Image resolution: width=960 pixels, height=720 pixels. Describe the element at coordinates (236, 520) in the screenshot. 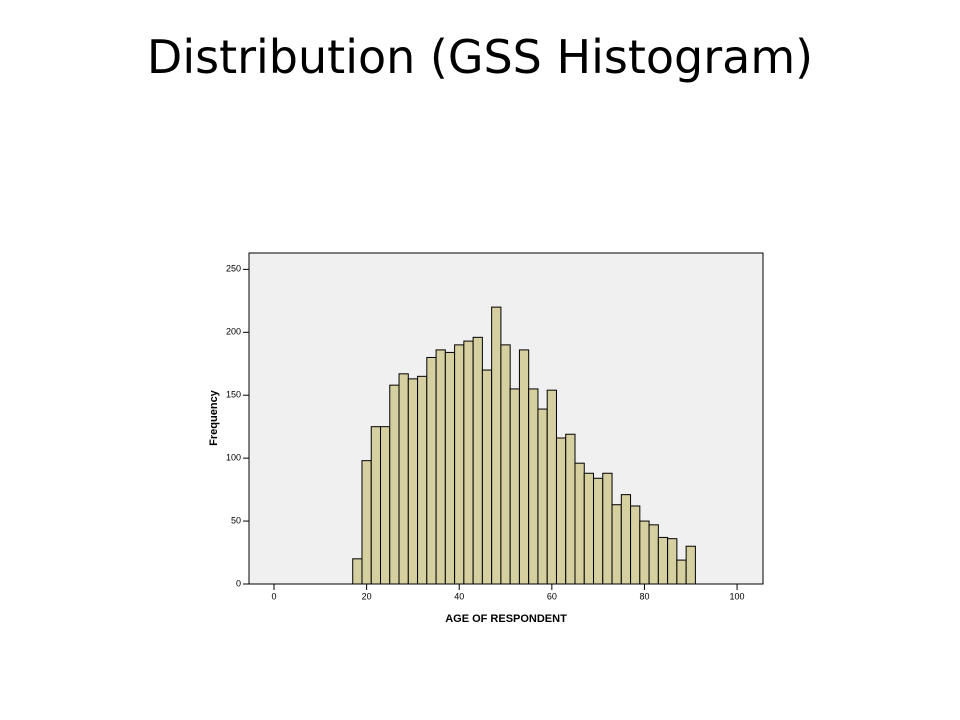

I see `y-tick-label: 50` at that location.